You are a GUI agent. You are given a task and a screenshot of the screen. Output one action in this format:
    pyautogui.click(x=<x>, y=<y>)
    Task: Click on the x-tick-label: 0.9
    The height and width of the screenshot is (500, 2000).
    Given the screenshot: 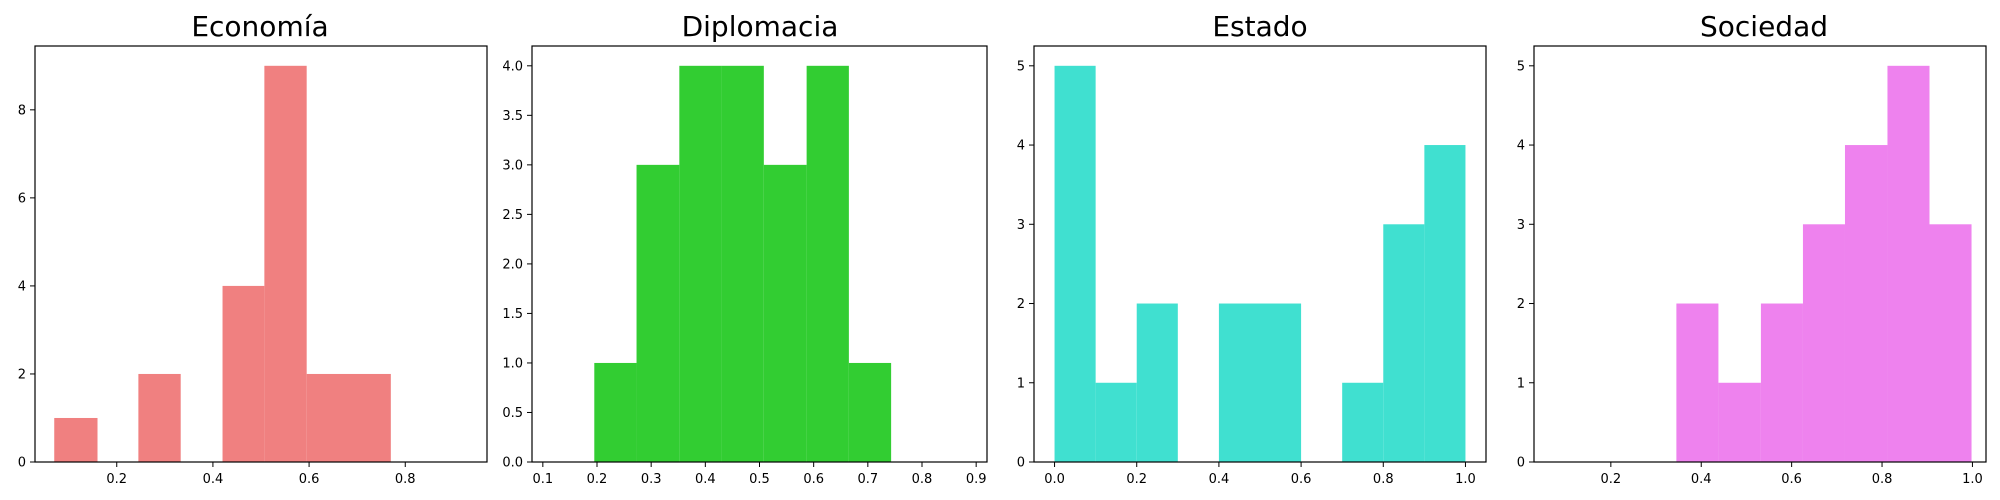 What is the action you would take?
    pyautogui.click(x=976, y=479)
    